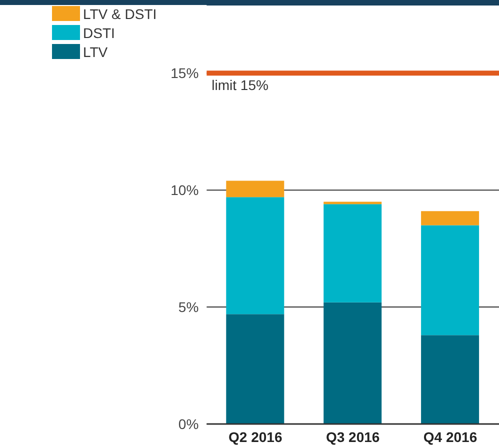 The height and width of the screenshot is (446, 499). What do you see at coordinates (184, 73) in the screenshot?
I see `y-tick-label: 15%` at bounding box center [184, 73].